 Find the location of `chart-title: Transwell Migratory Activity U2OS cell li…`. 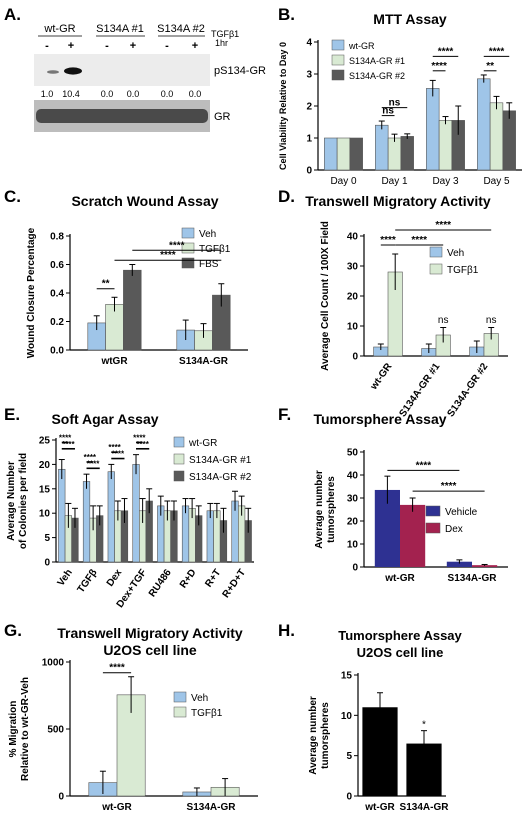

chart-title: Transwell Migratory Activity U2OS cell li… is located at coordinates (150, 641).